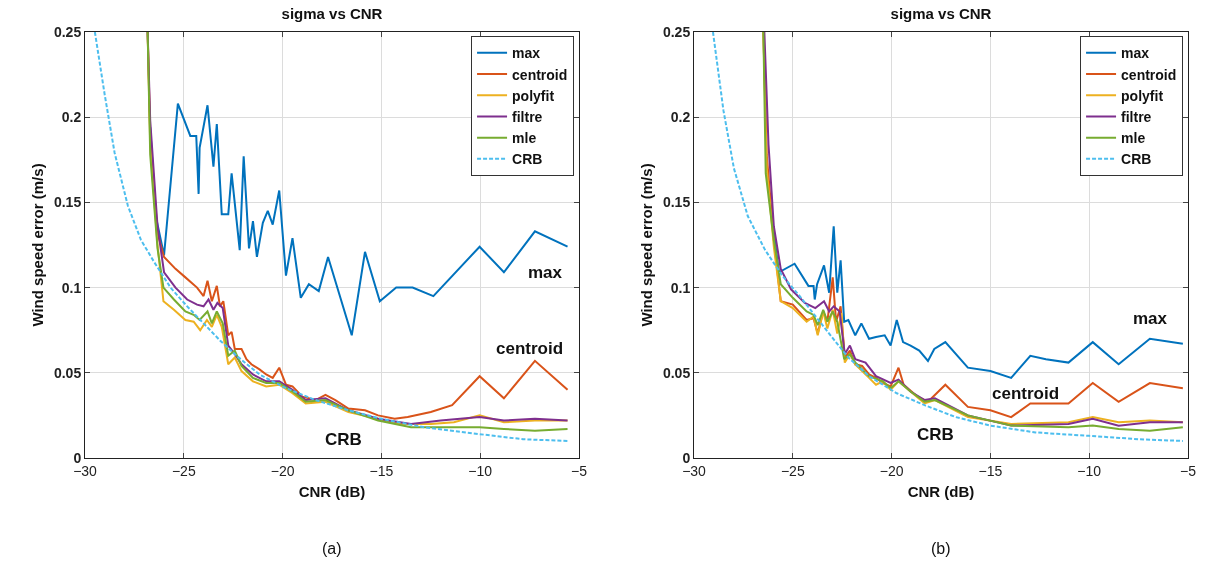  I want to click on line-series, so click(978, 302).